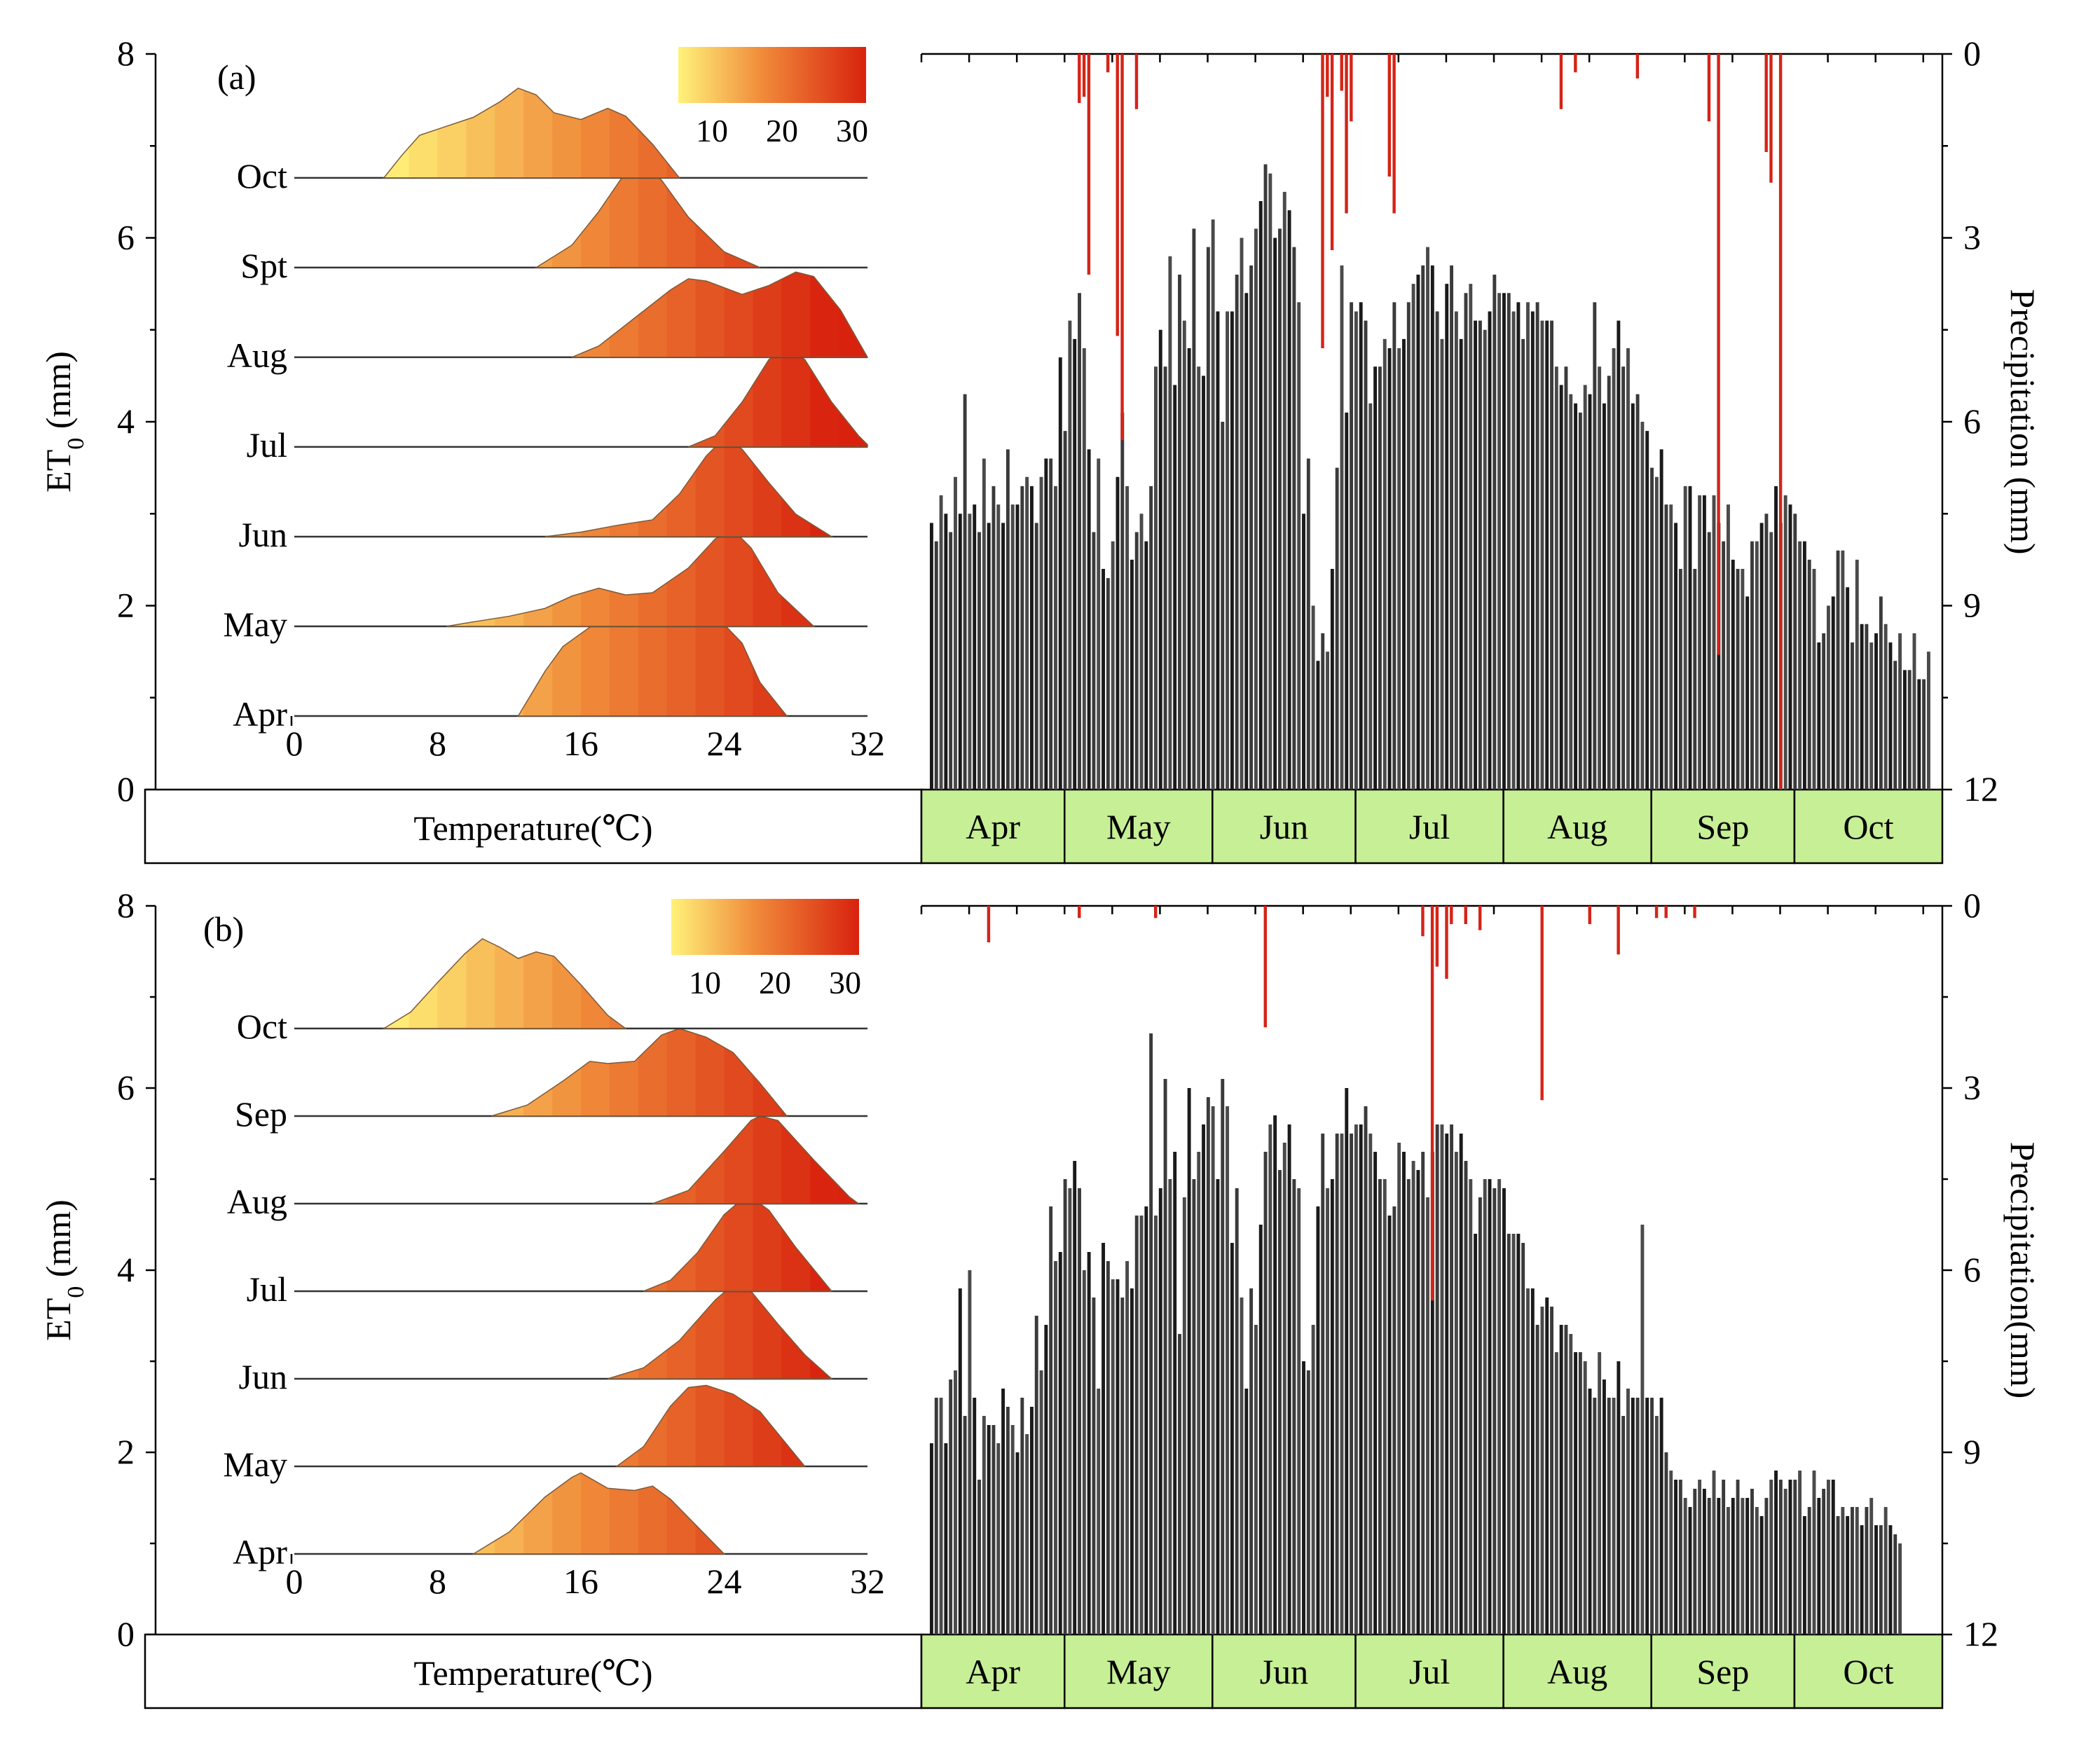  I want to click on month-label: May, so click(1138, 826).